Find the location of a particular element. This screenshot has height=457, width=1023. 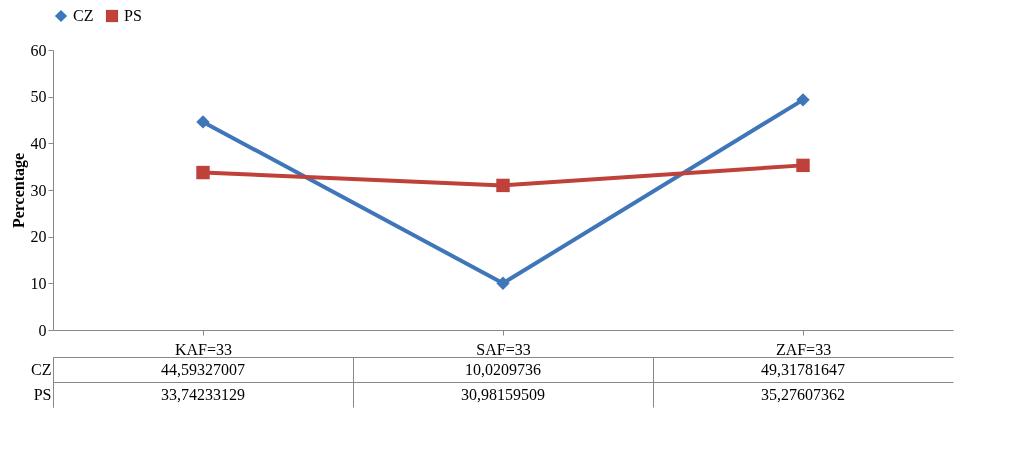

y-tick-label: 0 is located at coordinates (42, 330).